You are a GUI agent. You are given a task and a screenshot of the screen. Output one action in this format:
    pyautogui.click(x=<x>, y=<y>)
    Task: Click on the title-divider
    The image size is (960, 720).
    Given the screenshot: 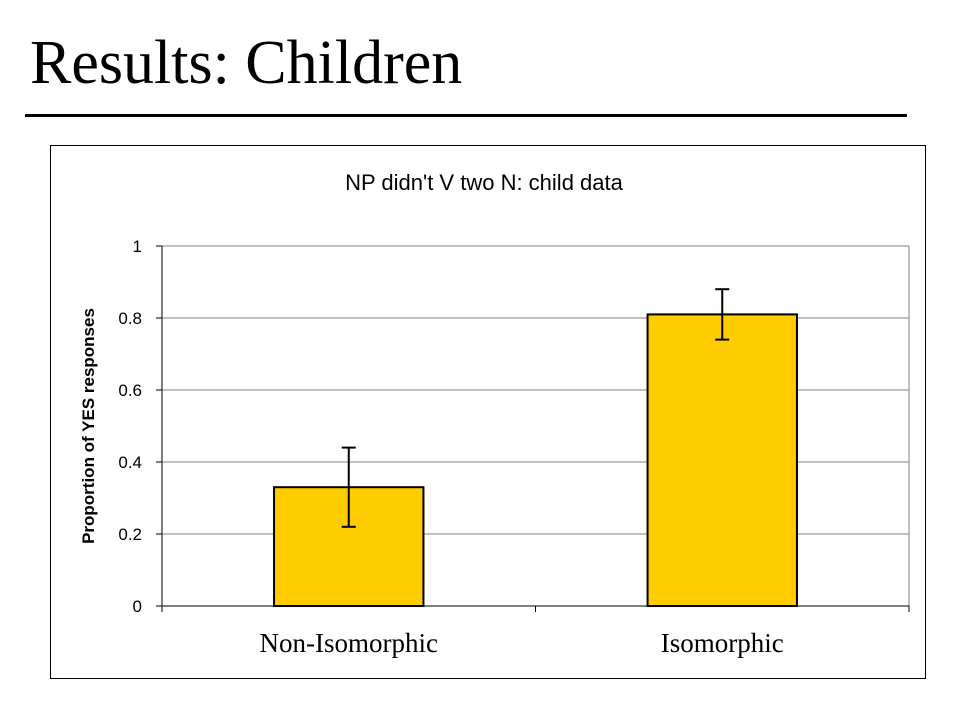 What is the action you would take?
    pyautogui.click(x=466, y=115)
    